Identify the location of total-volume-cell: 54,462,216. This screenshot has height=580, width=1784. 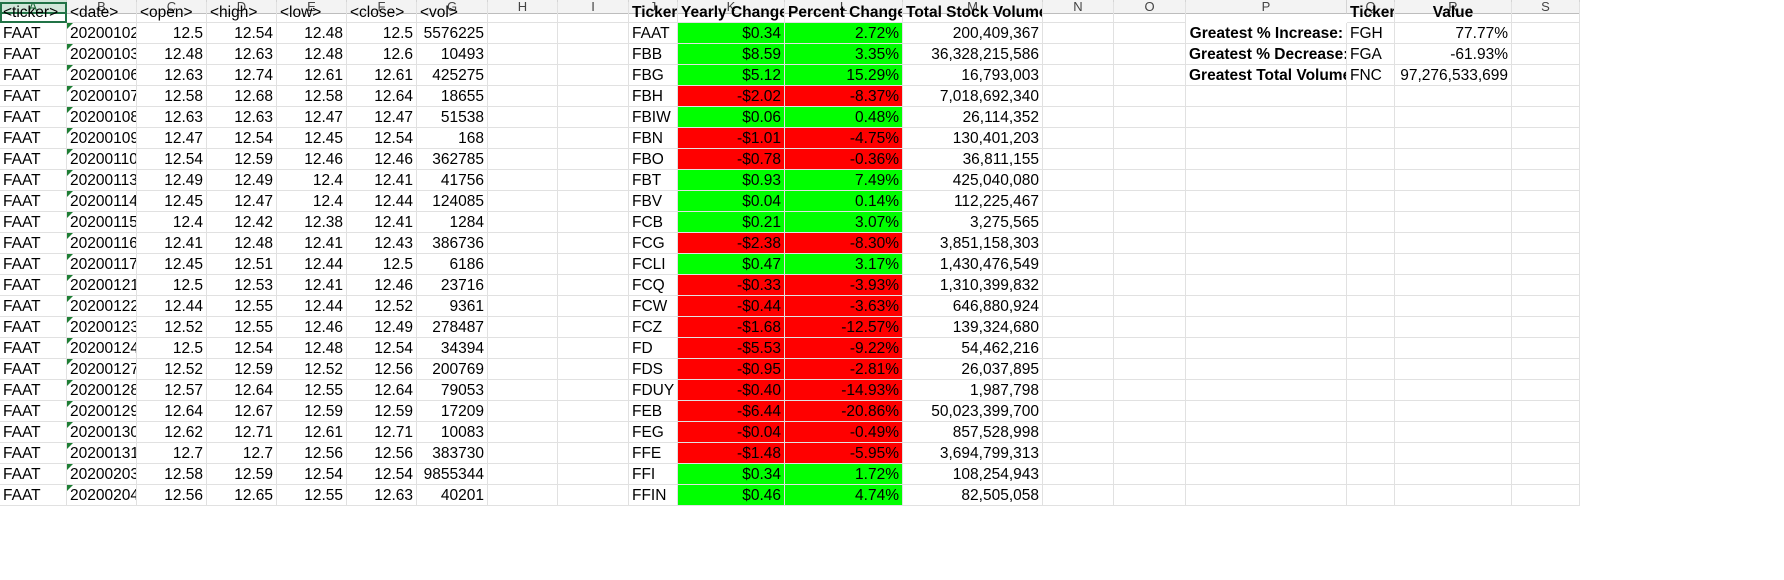
(973, 348).